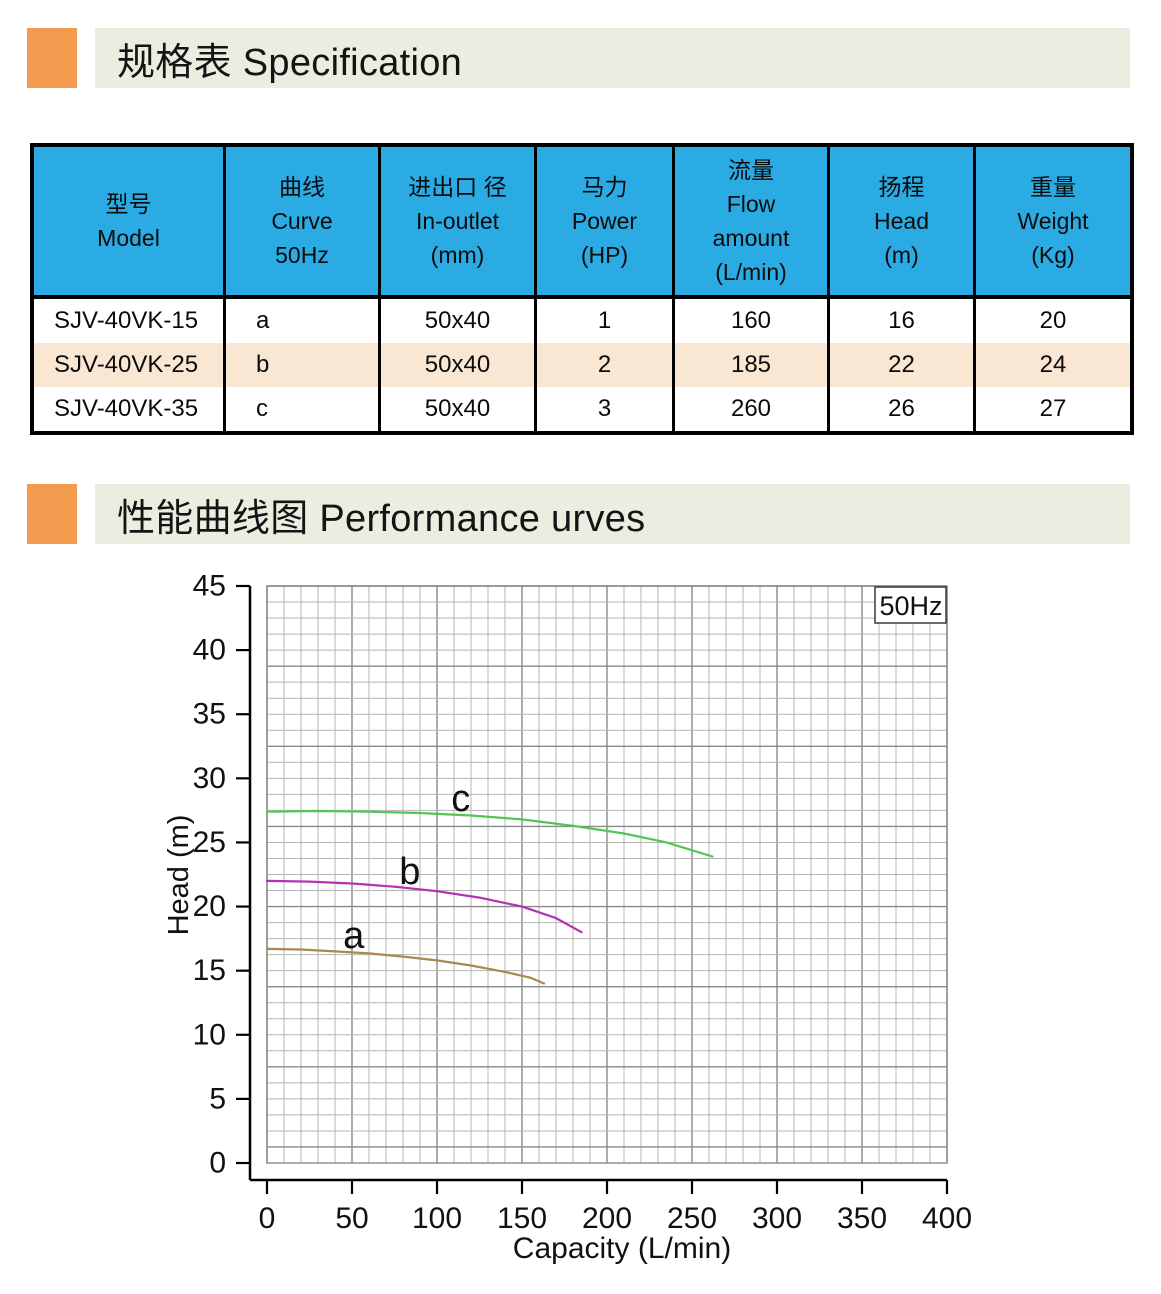 The image size is (1161, 1294). I want to click on spec-row: SJV-40VK-35 c 50x40 3 260 26 27, so click(582, 409).